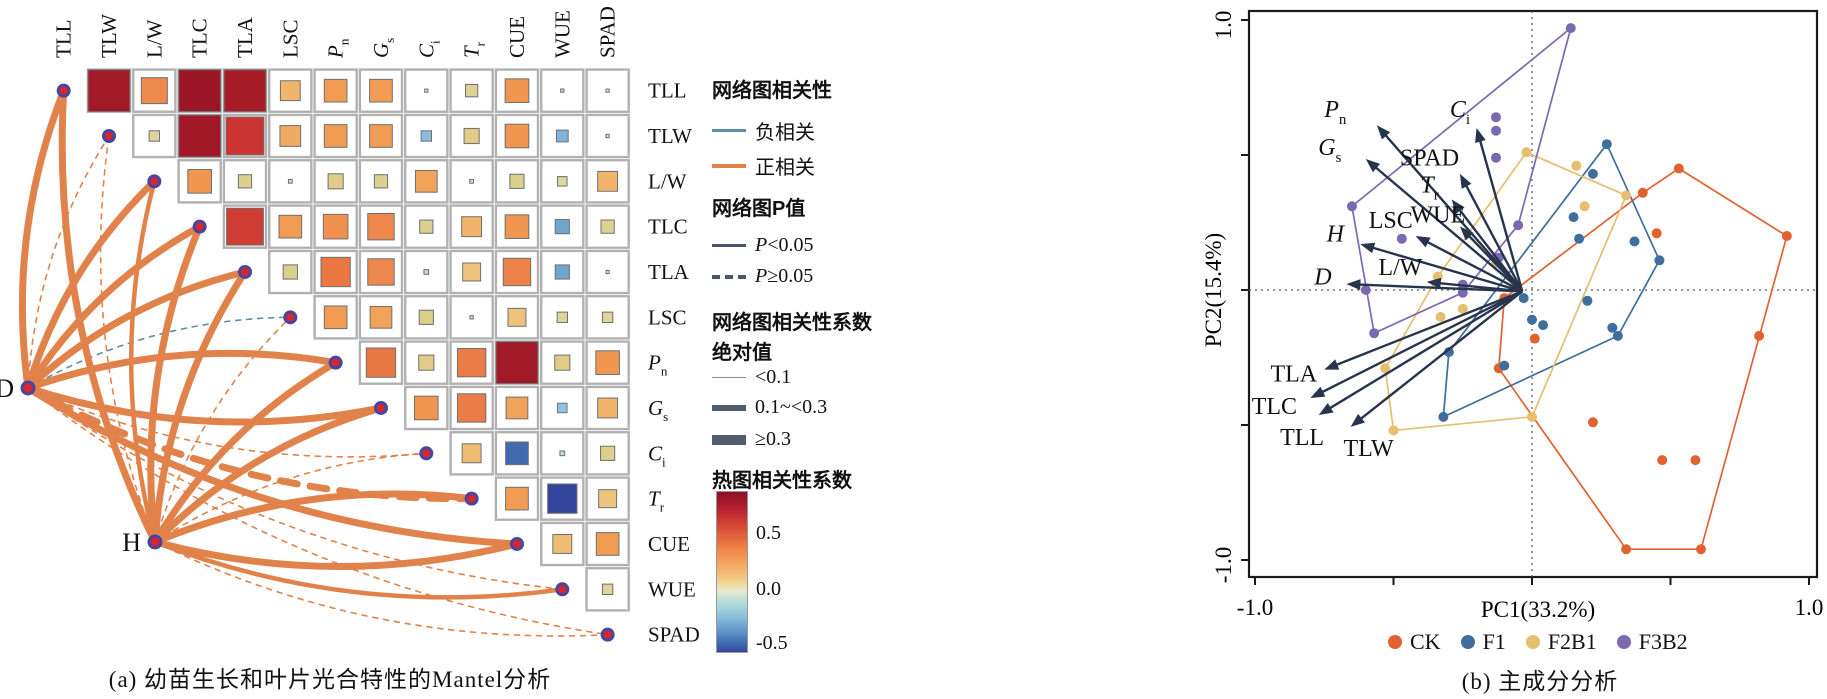 The image size is (1827, 699). Describe the element at coordinates (751, 439) in the screenshot. I see `legend-item-width-big: ≥0.3` at that location.